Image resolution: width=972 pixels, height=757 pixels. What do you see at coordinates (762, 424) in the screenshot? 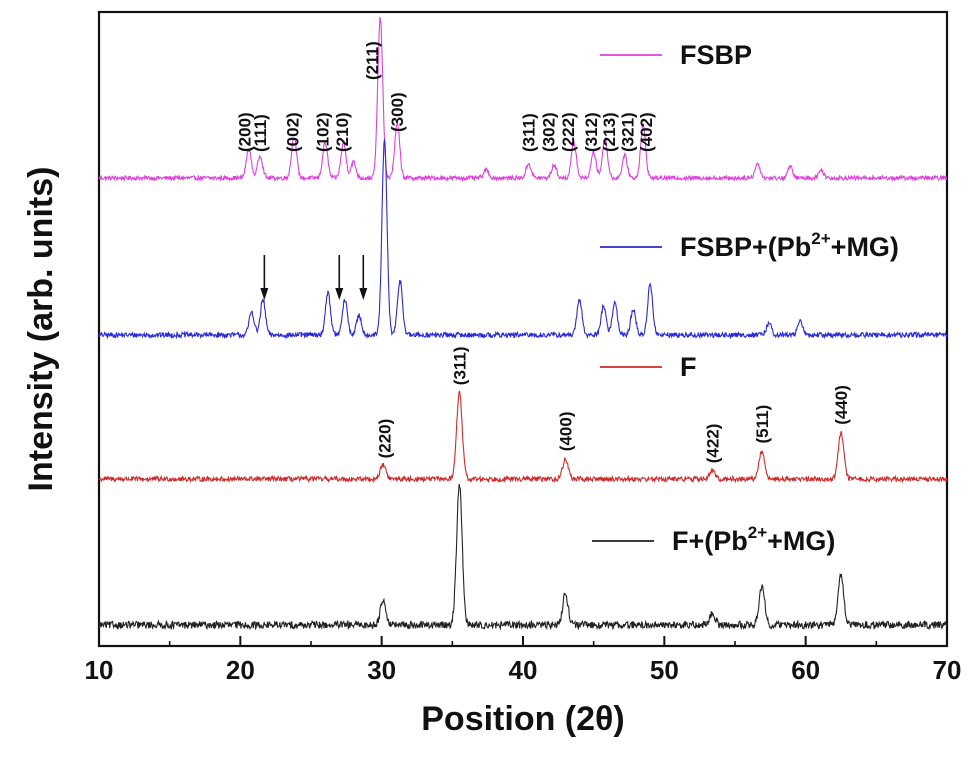
I see `peak-label-2-4: (511)` at bounding box center [762, 424].